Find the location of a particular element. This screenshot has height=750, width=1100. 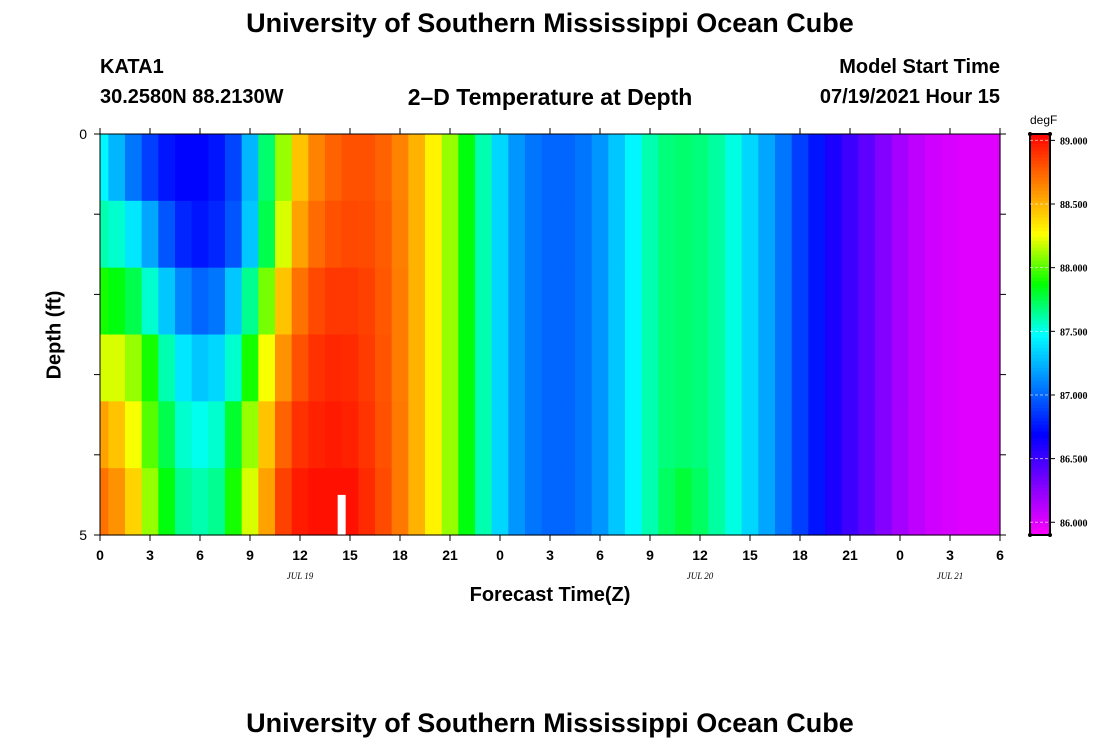

x-tick-label: 21 is located at coordinates (850, 555).